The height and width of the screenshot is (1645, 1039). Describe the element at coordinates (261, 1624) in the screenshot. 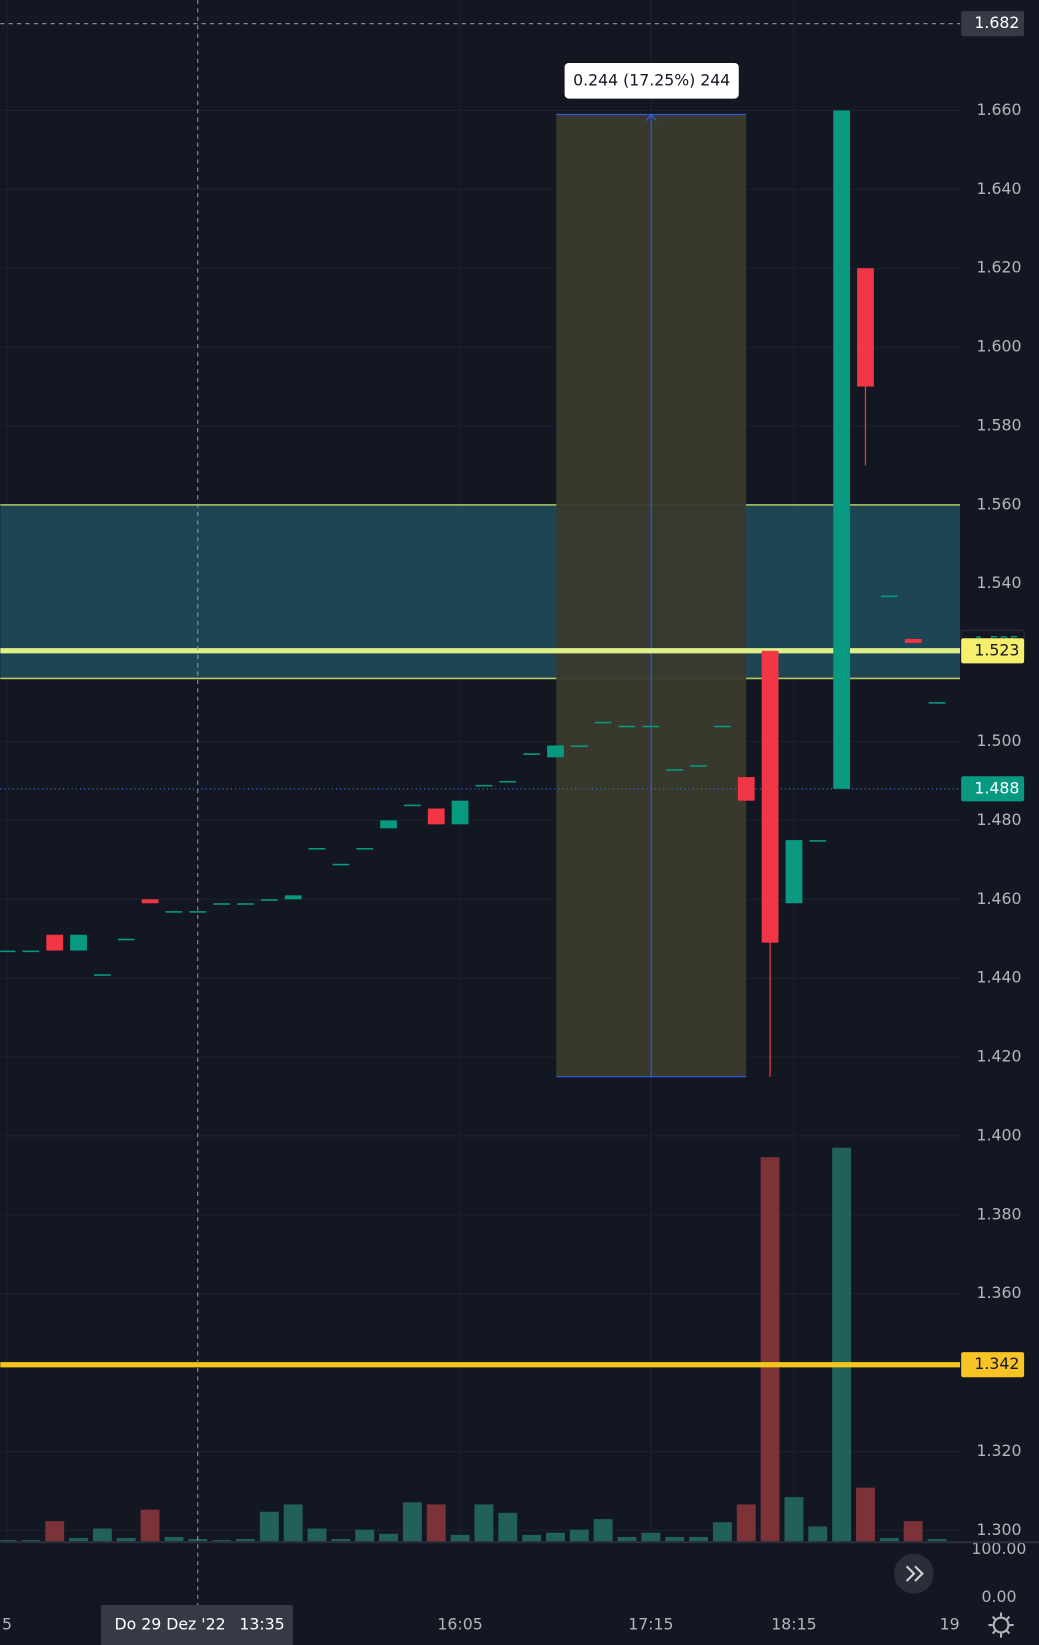

I see `crosshair-time: 13:35` at that location.